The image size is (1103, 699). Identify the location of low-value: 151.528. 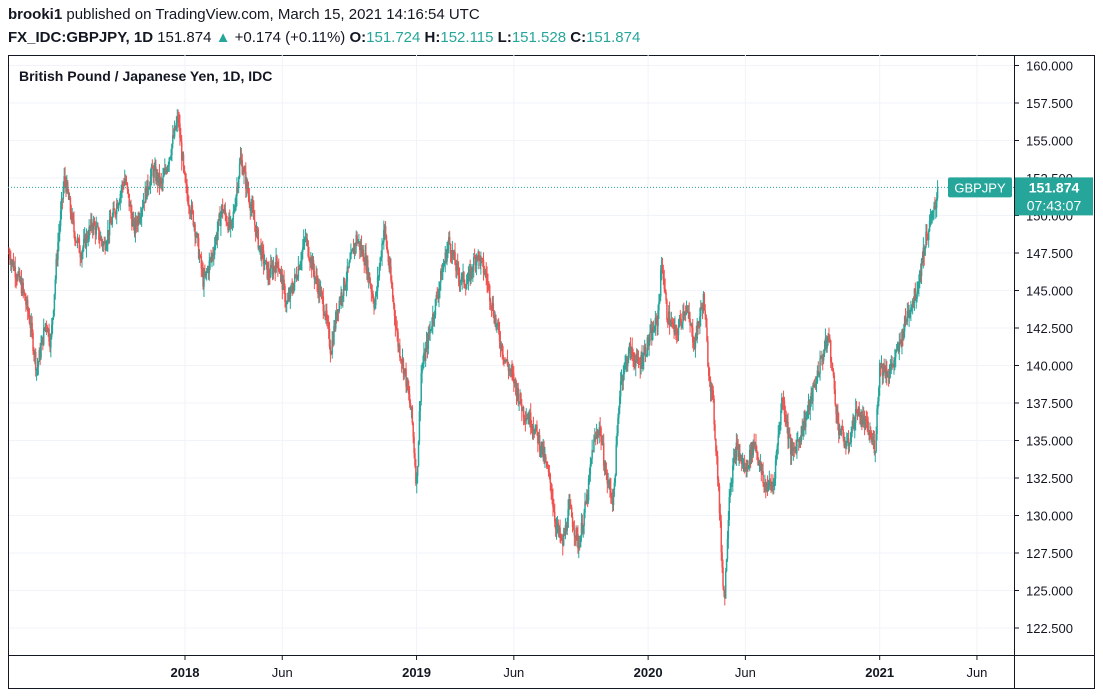
(539, 37).